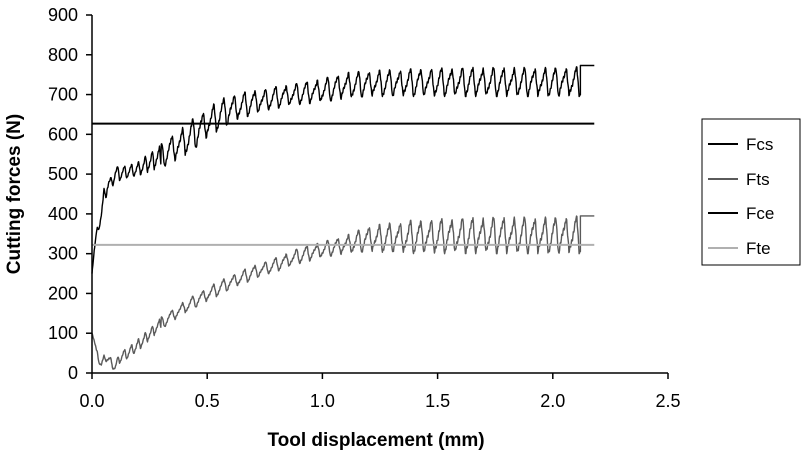 The height and width of the screenshot is (460, 806). Describe the element at coordinates (63, 95) in the screenshot. I see `y-tick-label: 700` at that location.